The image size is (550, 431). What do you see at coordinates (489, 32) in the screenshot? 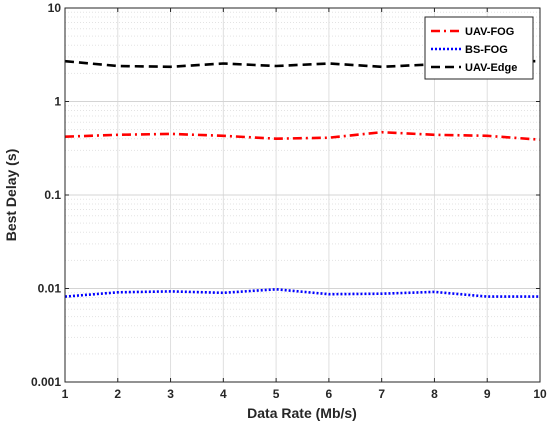
I see `legend-label: UAV-FOG` at bounding box center [489, 32].